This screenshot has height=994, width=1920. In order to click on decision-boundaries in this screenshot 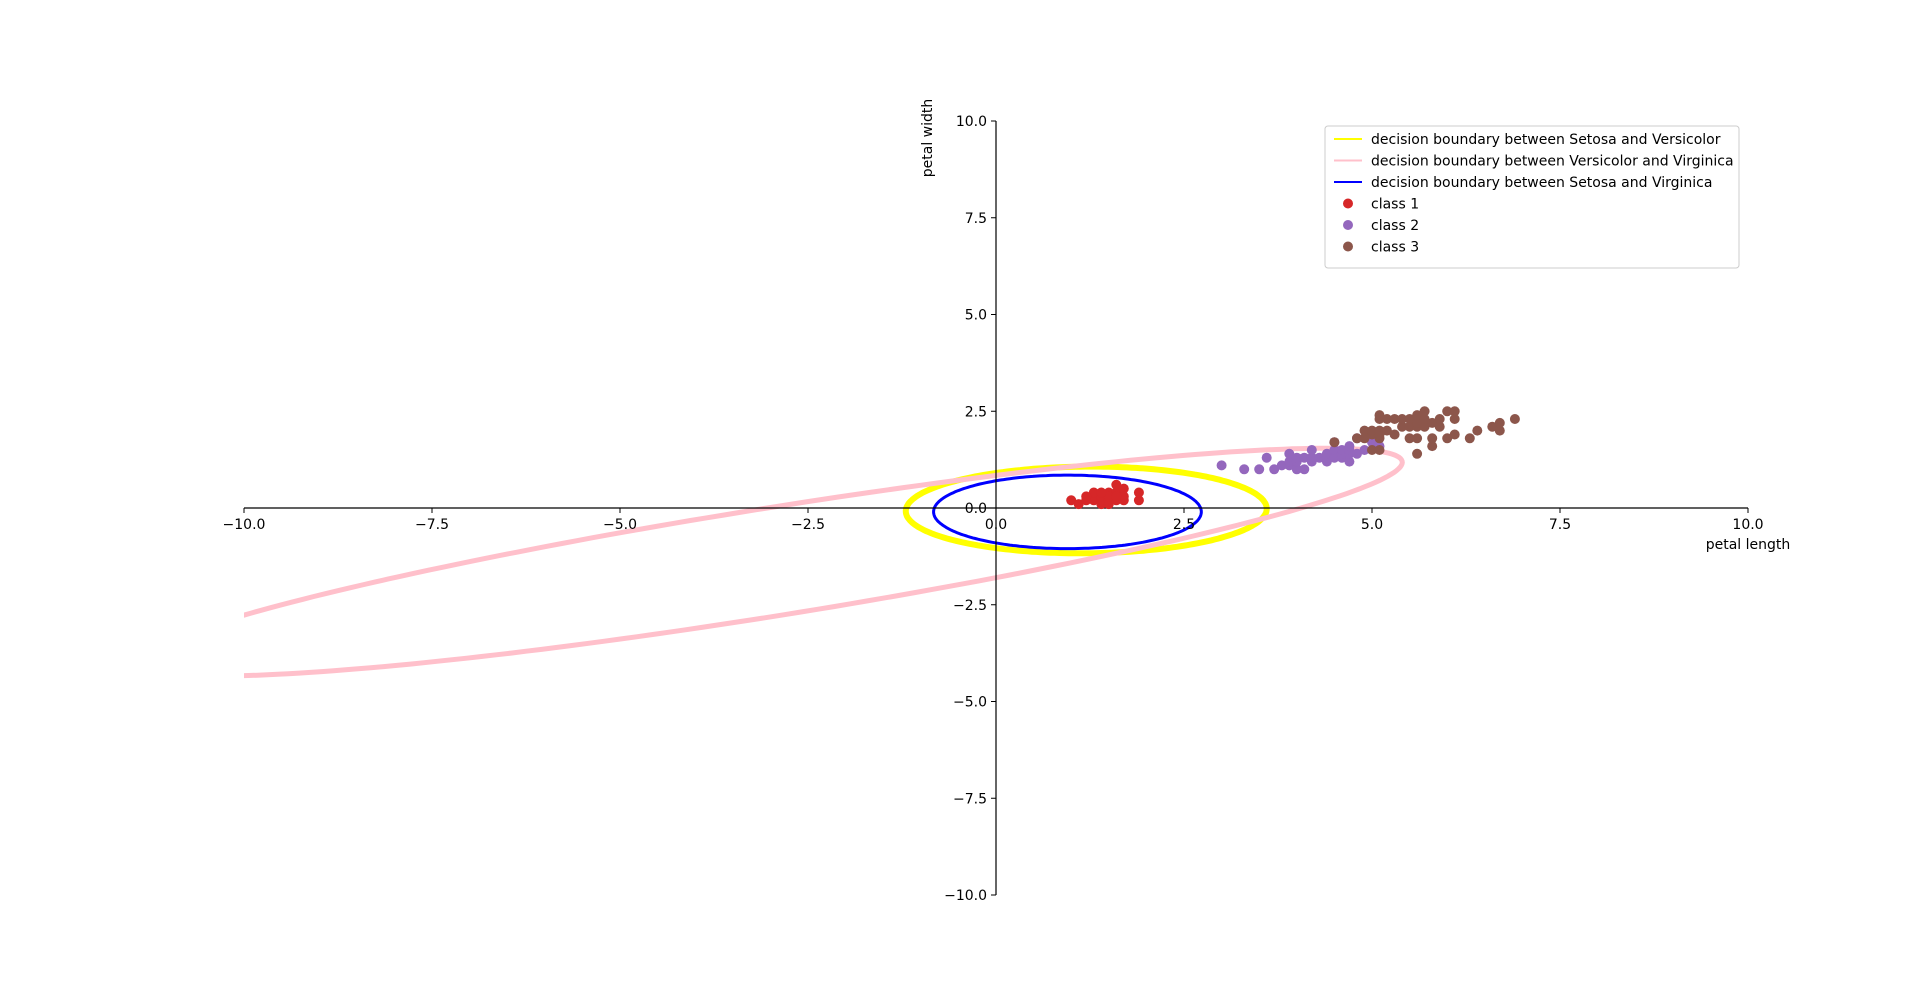, I will do `click(824, 562)`.